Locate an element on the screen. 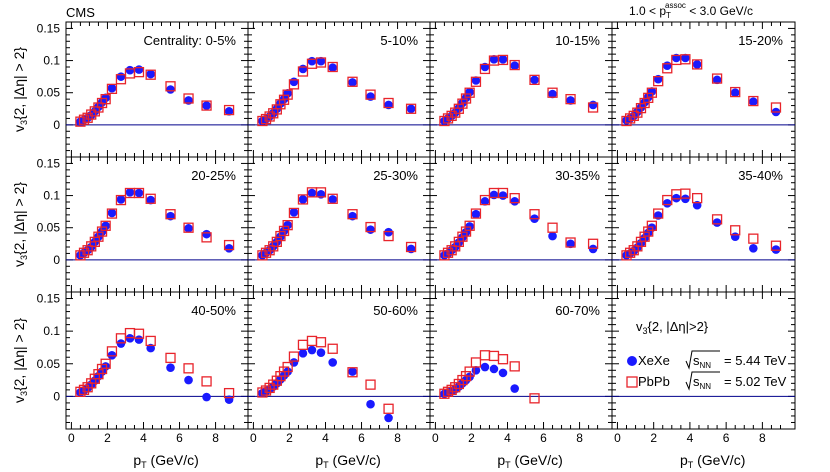 Image resolution: width=830 pixels, height=472 pixels. y-tick-label: 0.05 is located at coordinates (49, 93).